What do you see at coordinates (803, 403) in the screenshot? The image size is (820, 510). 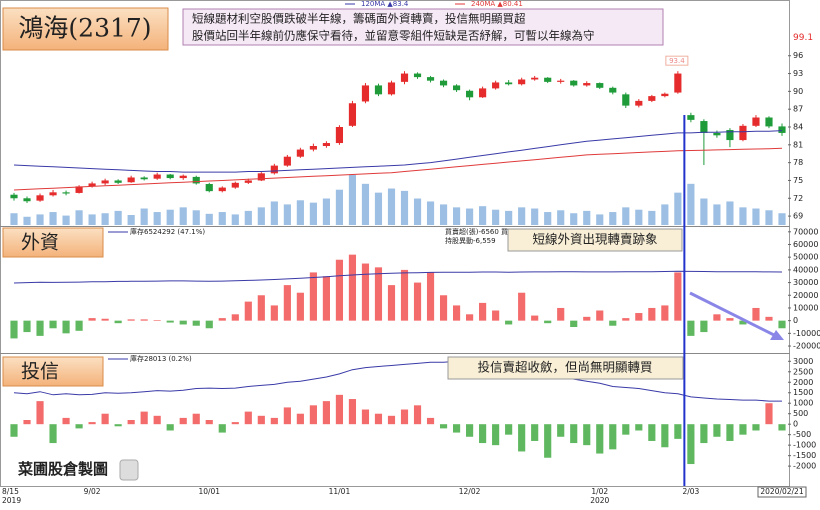 I see `y-tick-label: 1000` at bounding box center [803, 403].